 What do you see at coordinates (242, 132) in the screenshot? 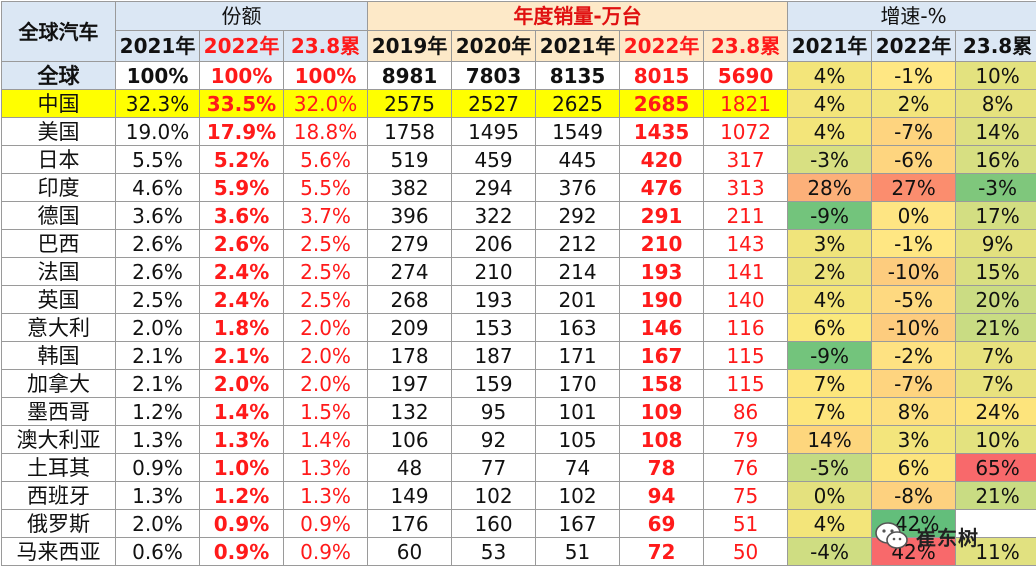
I see `share-2022-cell: 17.9%` at bounding box center [242, 132].